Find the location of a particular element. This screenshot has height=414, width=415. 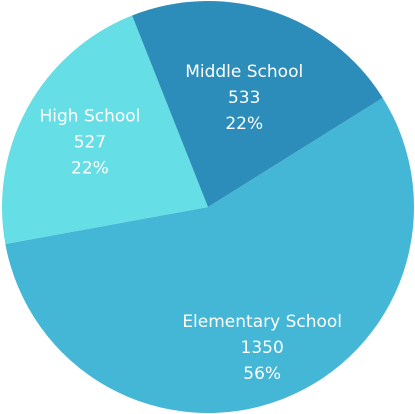

slice-label-percent: 56% is located at coordinates (262, 374).